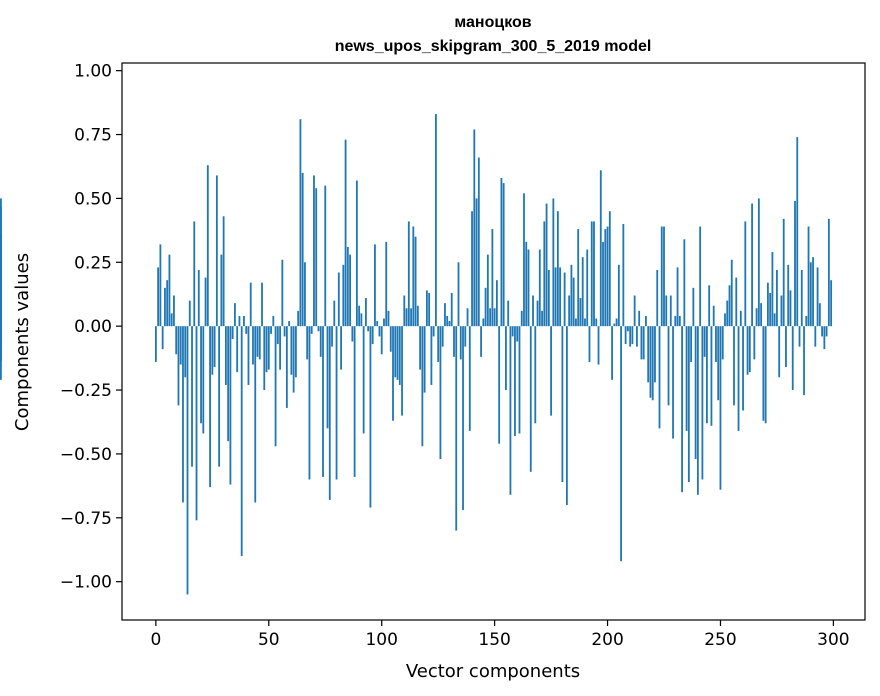 The height and width of the screenshot is (696, 880). I want to click on x-axis-ticks: 0 50 100 150 200 250 300, so click(500, 635).